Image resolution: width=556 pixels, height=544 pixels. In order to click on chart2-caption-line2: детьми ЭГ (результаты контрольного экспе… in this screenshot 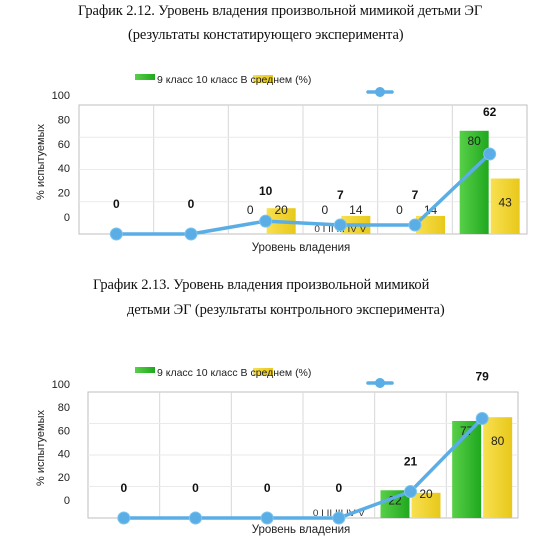, I will do `click(286, 310)`.